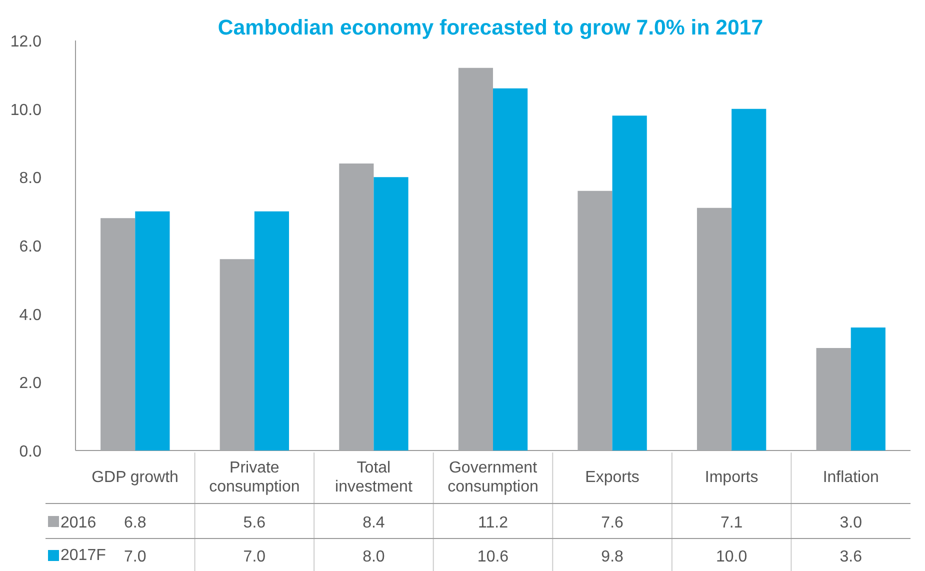 The image size is (925, 571). I want to click on legend-label: 2017F, so click(83, 555).